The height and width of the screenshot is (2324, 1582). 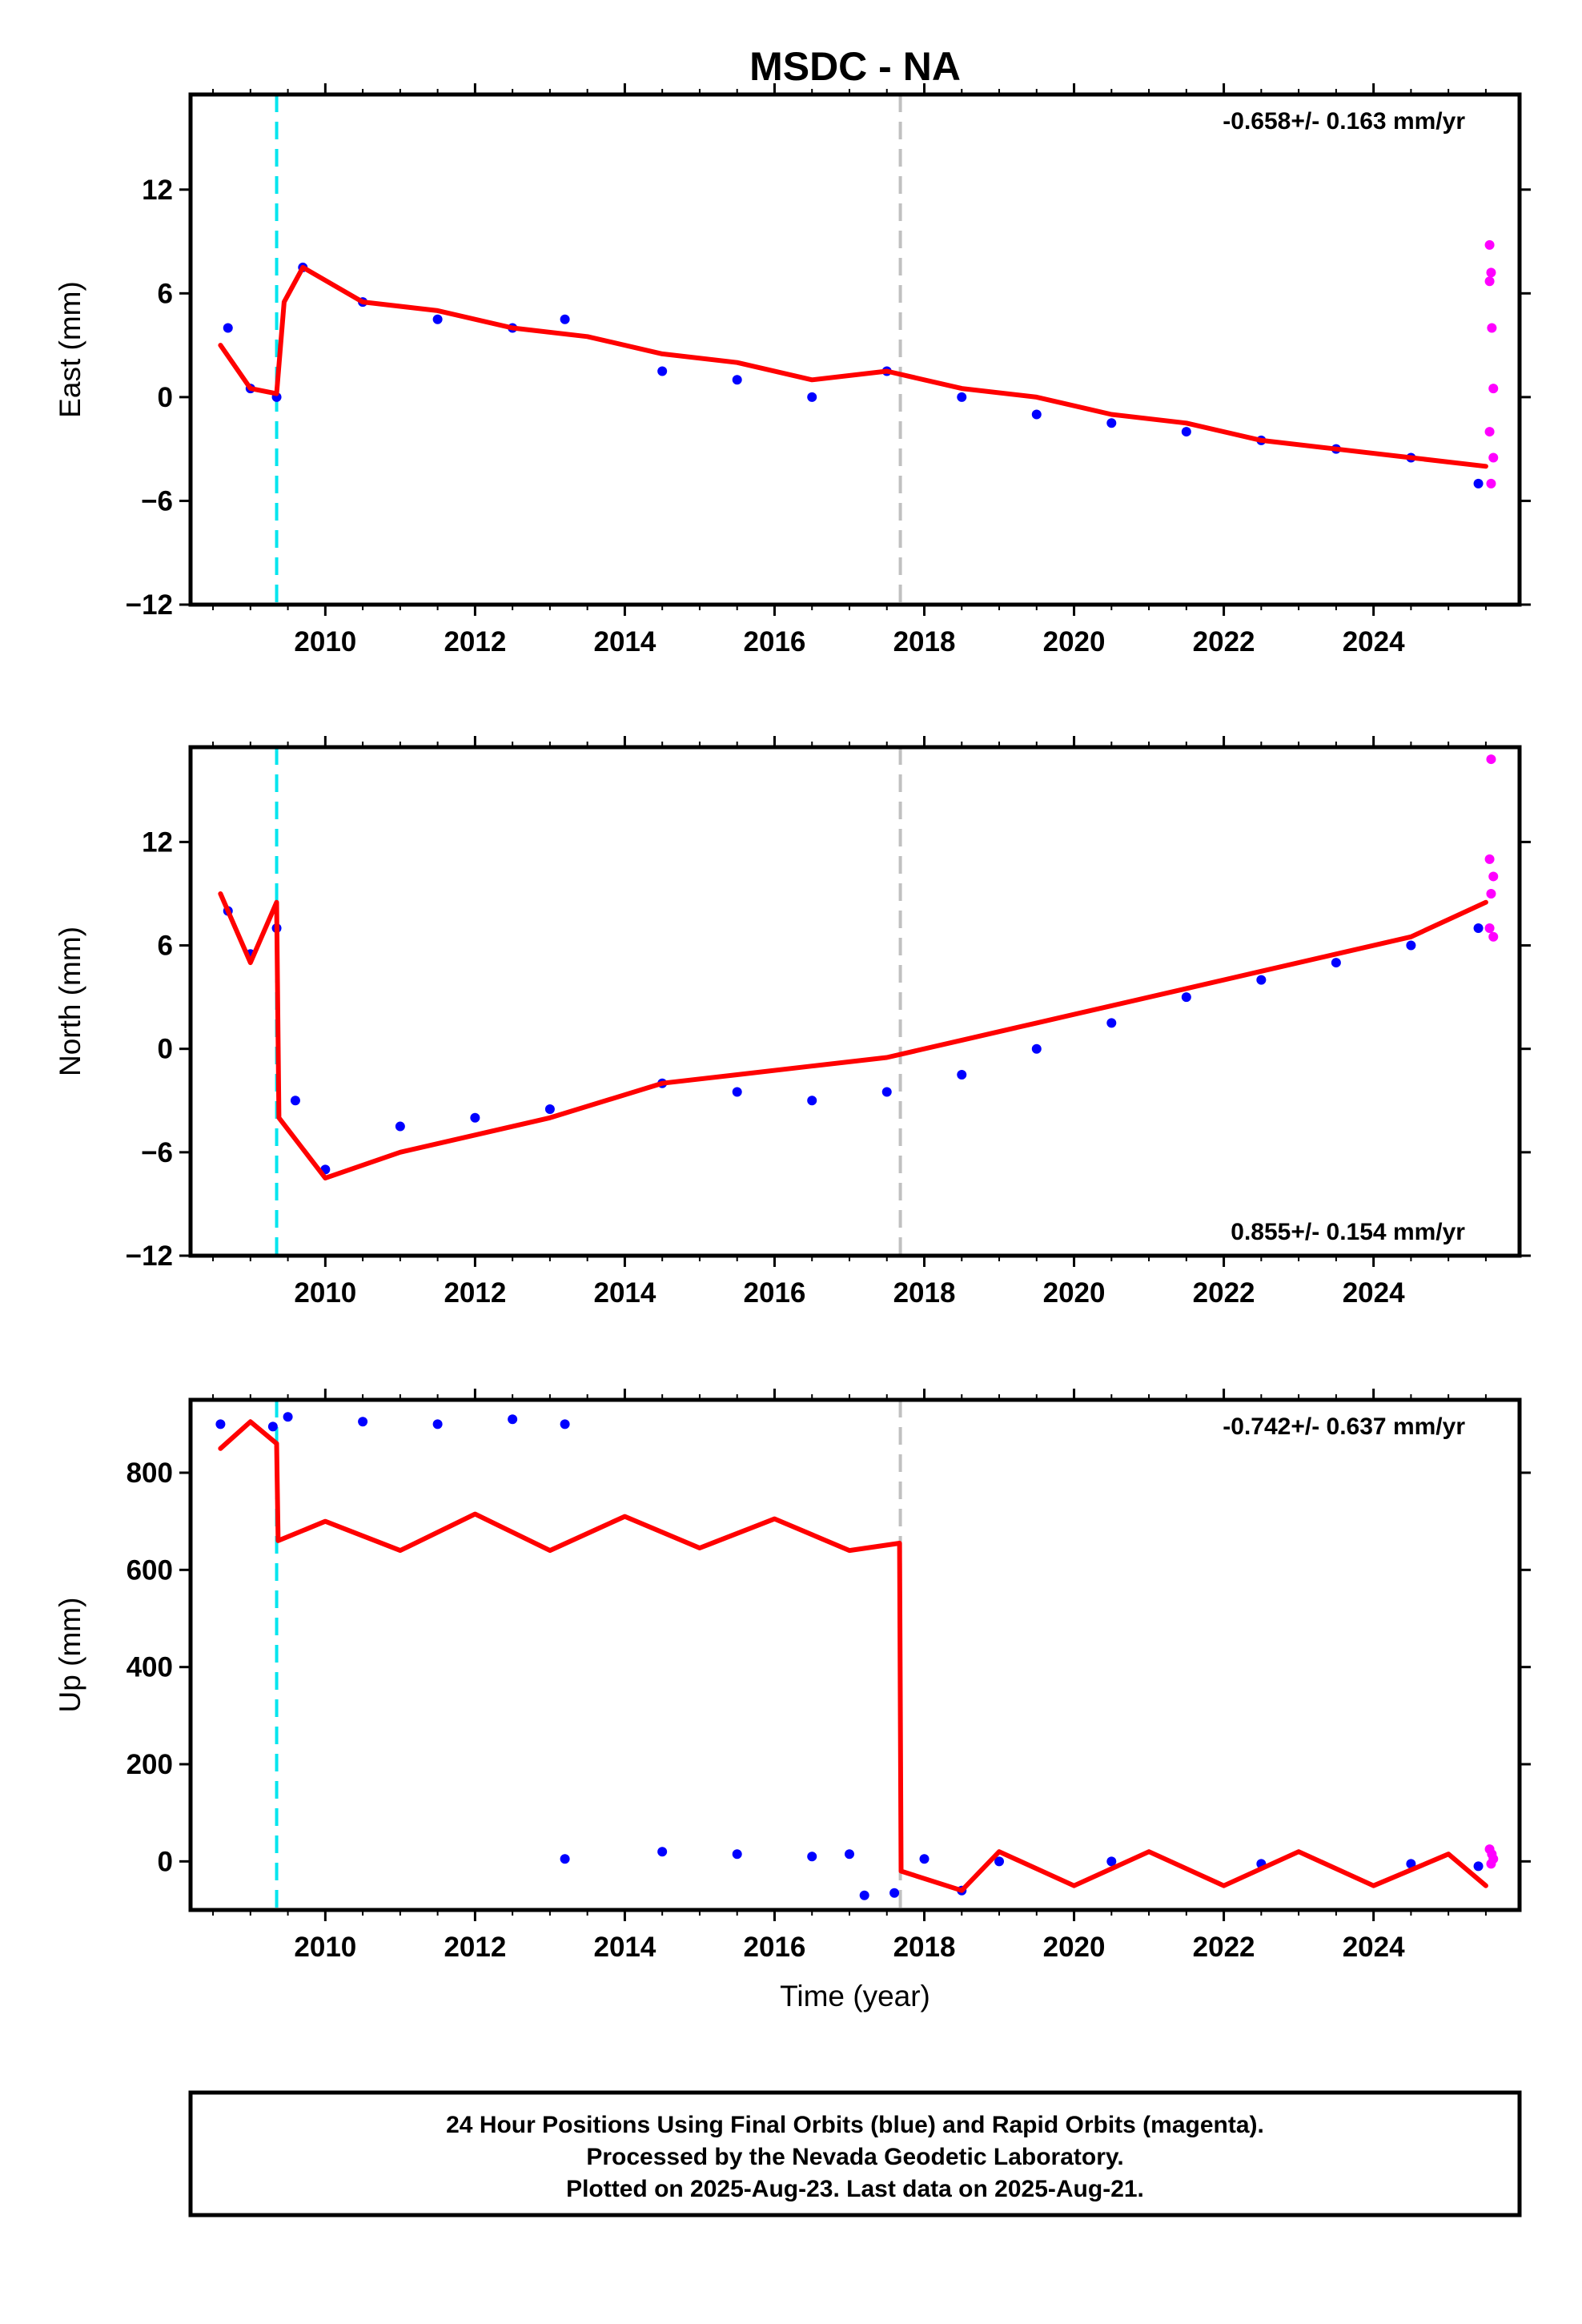 What do you see at coordinates (1344, 1426) in the screenshot?
I see `velocity-label: -0.742+/- 0.637 mm/yr` at bounding box center [1344, 1426].